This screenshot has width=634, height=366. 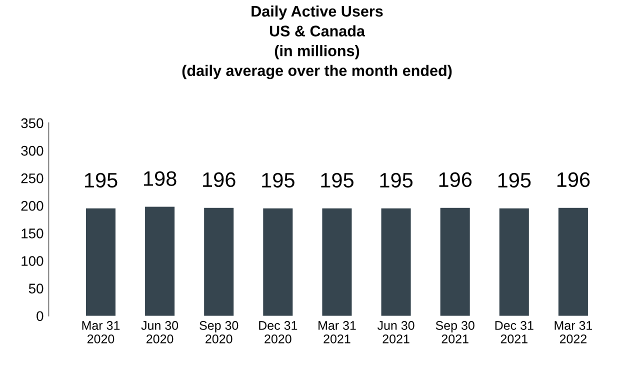 I want to click on x-tick-label: Jun 30 2021, so click(x=395, y=332).